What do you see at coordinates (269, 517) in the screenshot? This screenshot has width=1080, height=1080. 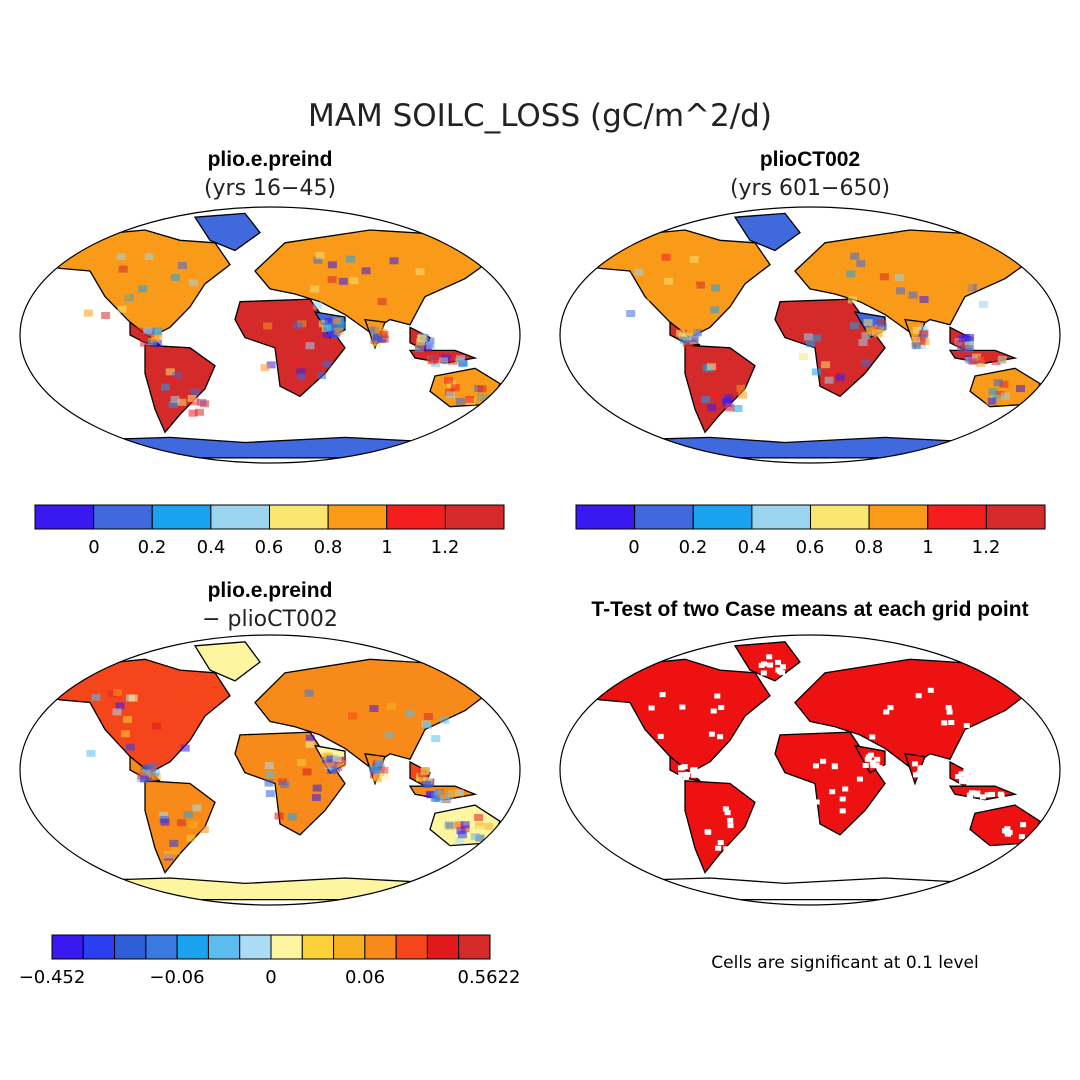 I see `panel-1-colorbar` at bounding box center [269, 517].